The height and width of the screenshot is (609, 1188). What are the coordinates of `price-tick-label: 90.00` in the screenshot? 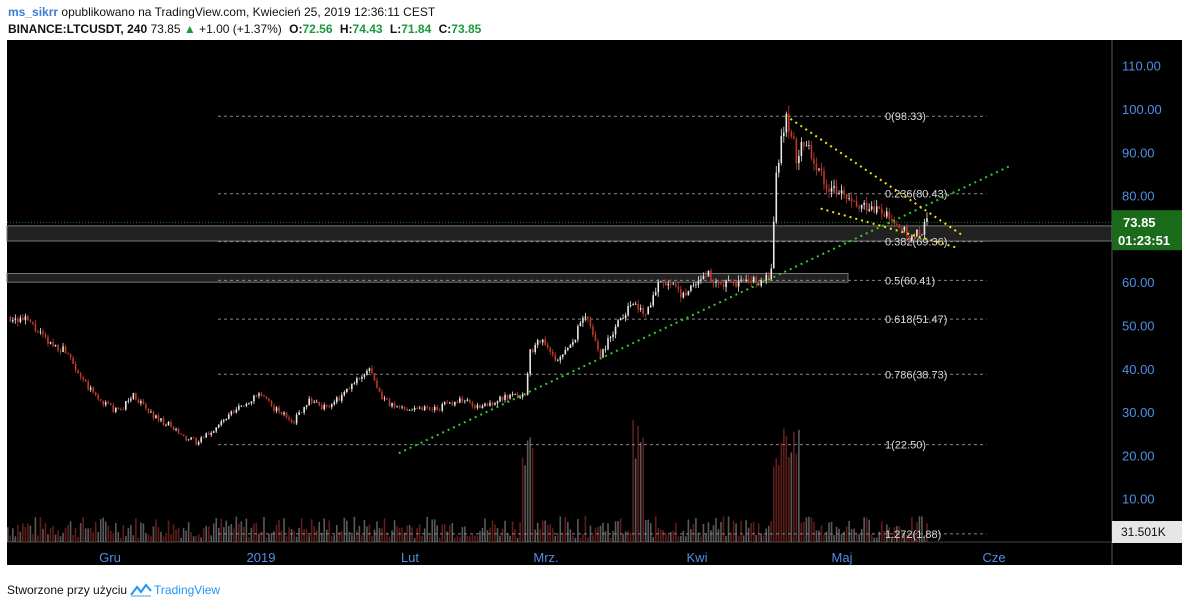 It's located at (1138, 152).